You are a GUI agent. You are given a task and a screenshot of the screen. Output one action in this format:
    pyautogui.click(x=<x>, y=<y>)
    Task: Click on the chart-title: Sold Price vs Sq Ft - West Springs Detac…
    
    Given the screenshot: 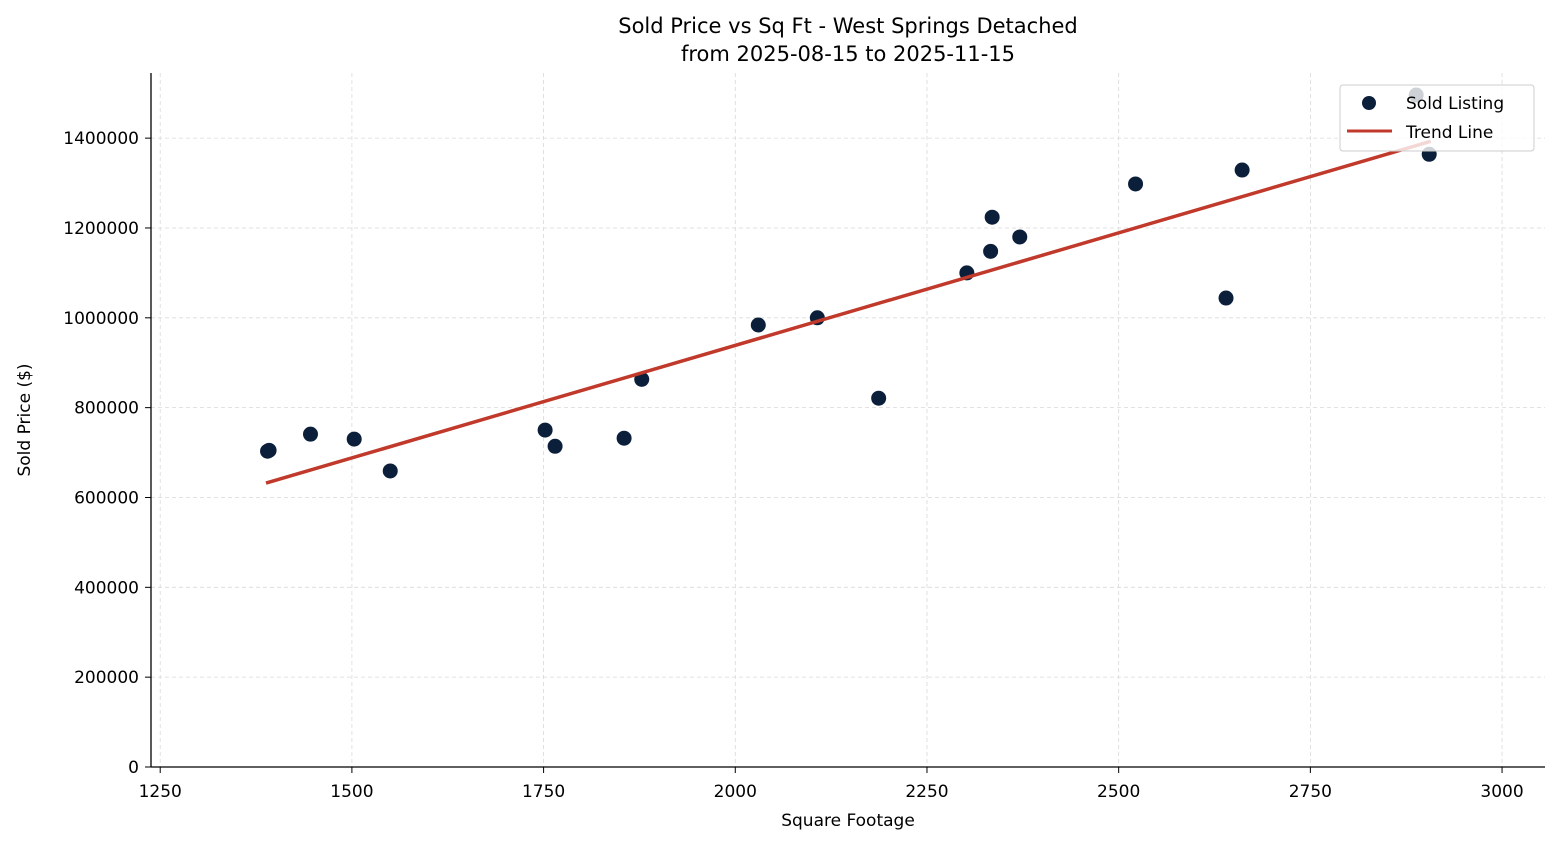 What is the action you would take?
    pyautogui.click(x=848, y=26)
    